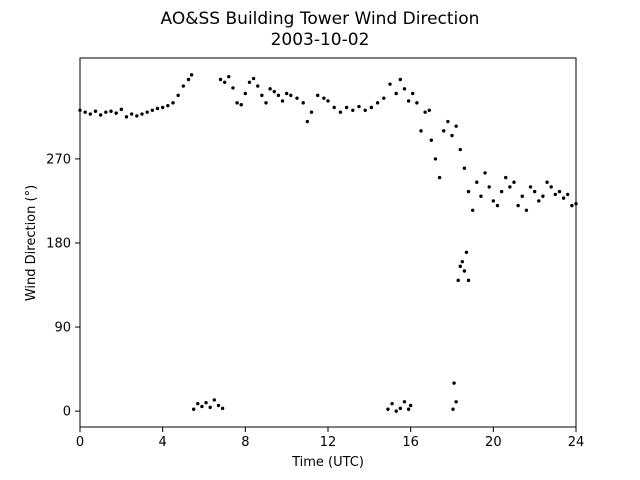 The height and width of the screenshot is (480, 640). I want to click on y-tick-label: 270, so click(58, 159).